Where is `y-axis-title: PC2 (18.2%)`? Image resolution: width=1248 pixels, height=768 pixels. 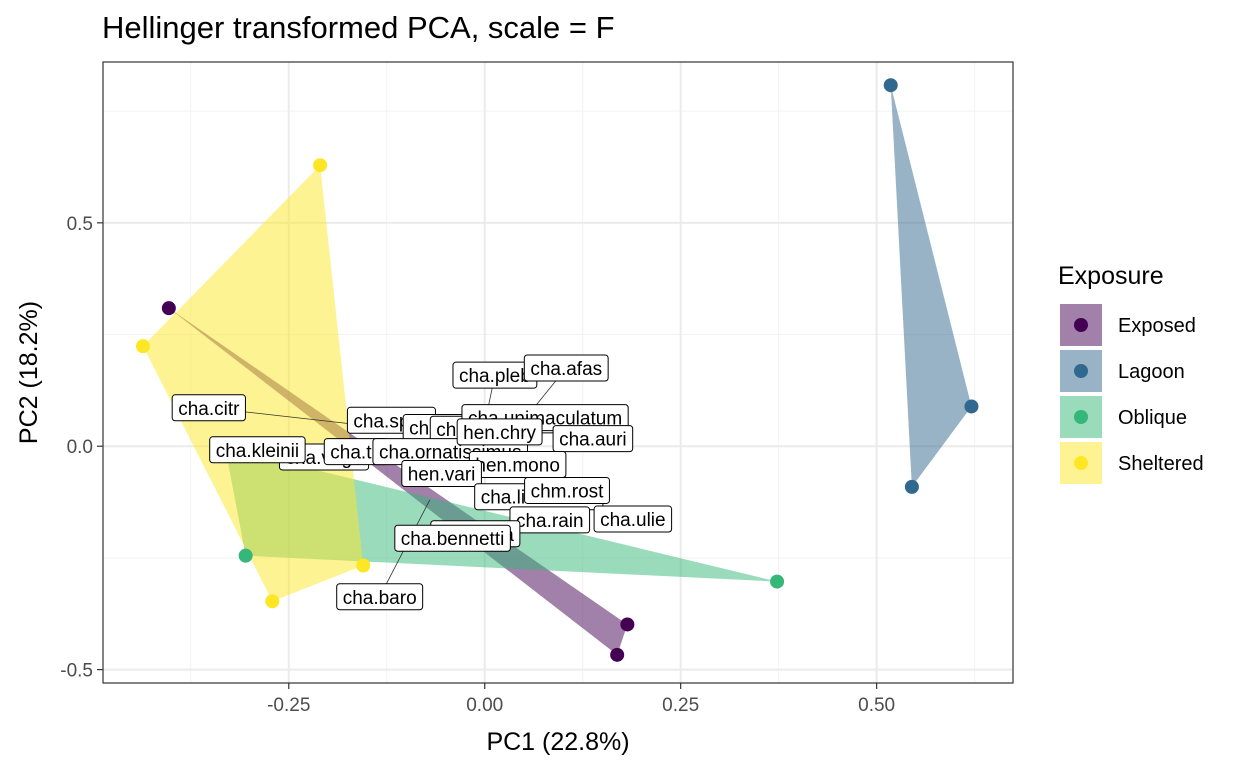
y-axis-title: PC2 (18.2%) is located at coordinates (29, 372).